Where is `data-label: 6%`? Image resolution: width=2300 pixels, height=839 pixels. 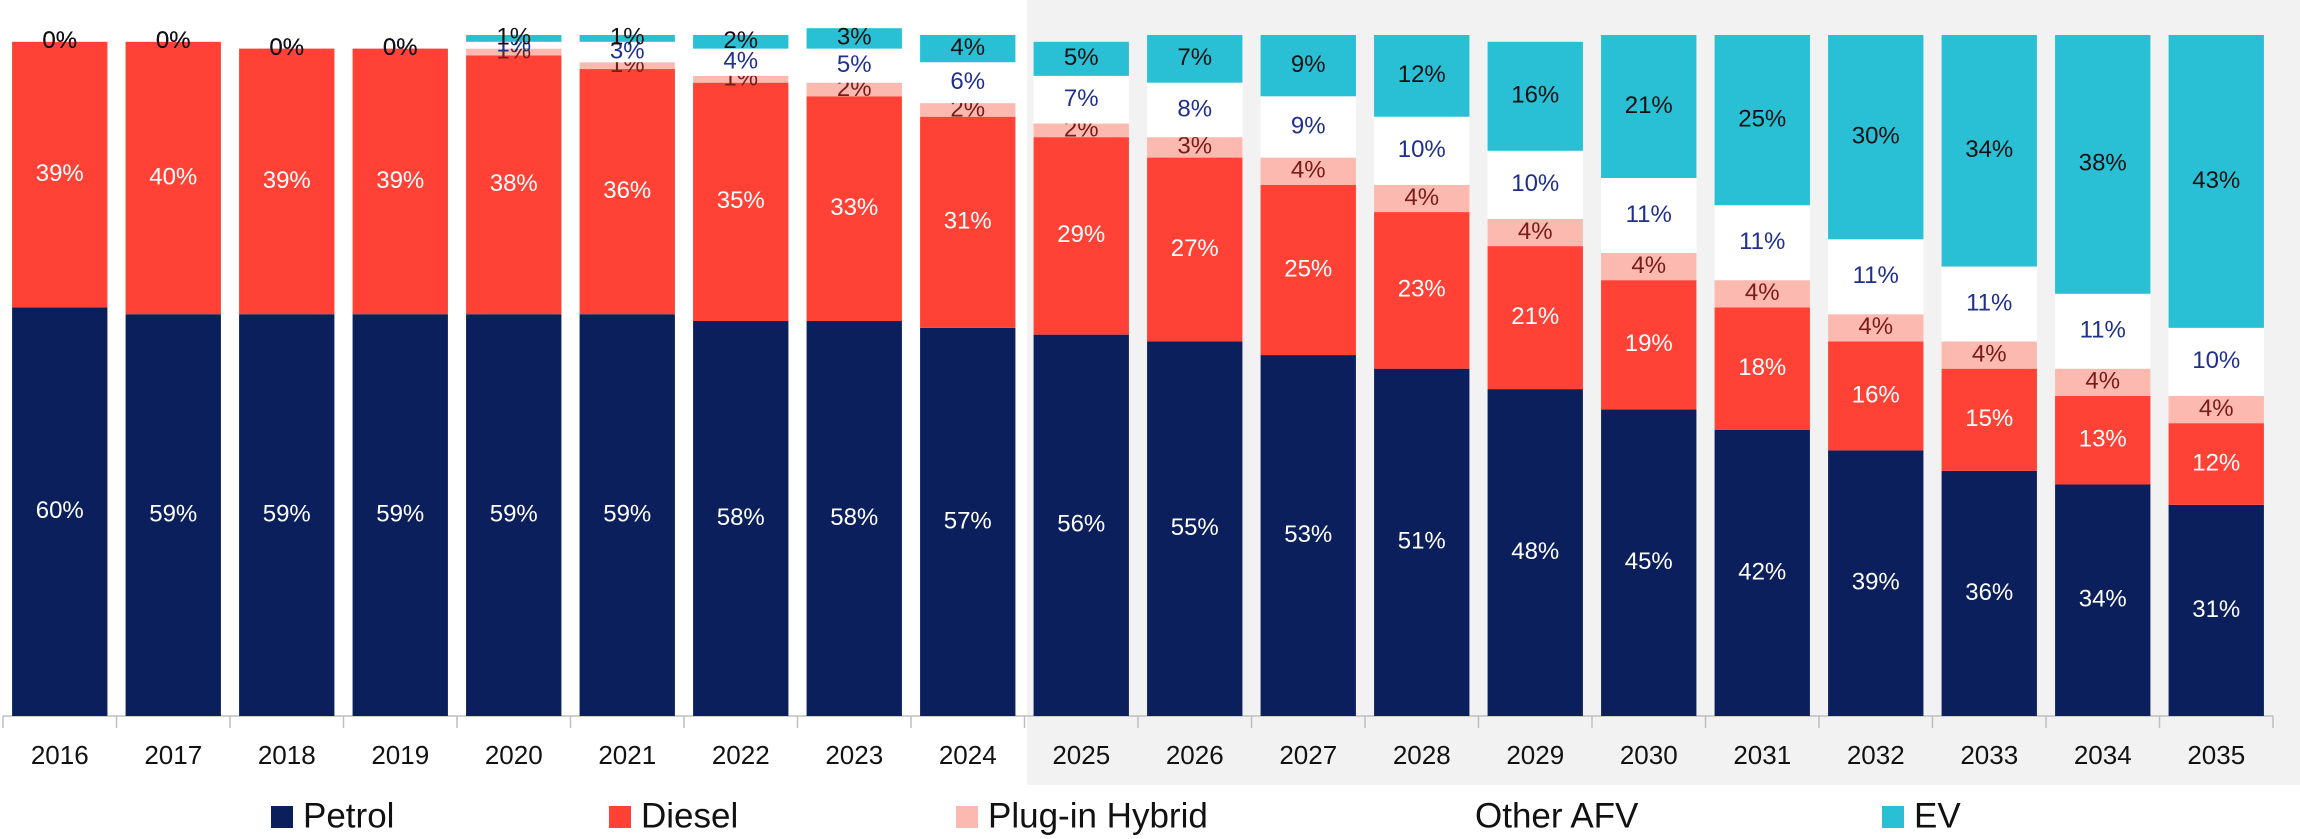 data-label: 6% is located at coordinates (967, 81).